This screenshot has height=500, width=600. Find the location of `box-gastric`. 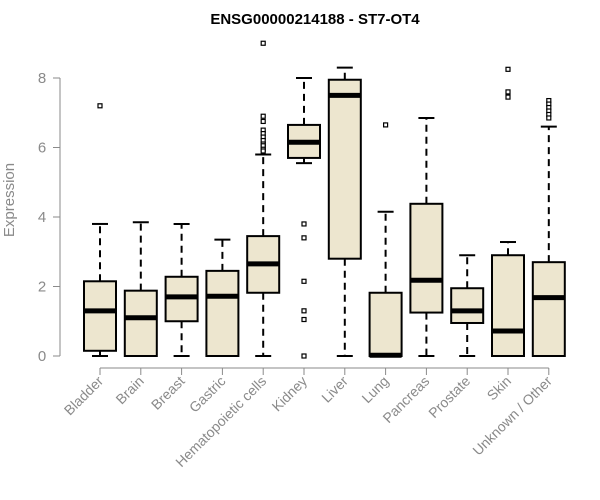

box-gastric is located at coordinates (222, 297).